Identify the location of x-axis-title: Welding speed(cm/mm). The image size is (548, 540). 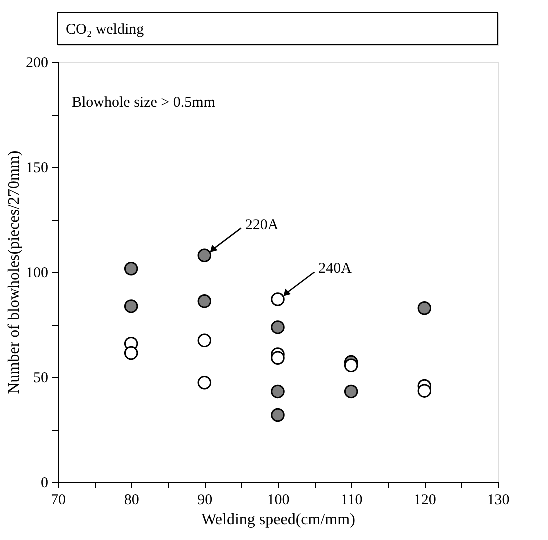
(279, 520).